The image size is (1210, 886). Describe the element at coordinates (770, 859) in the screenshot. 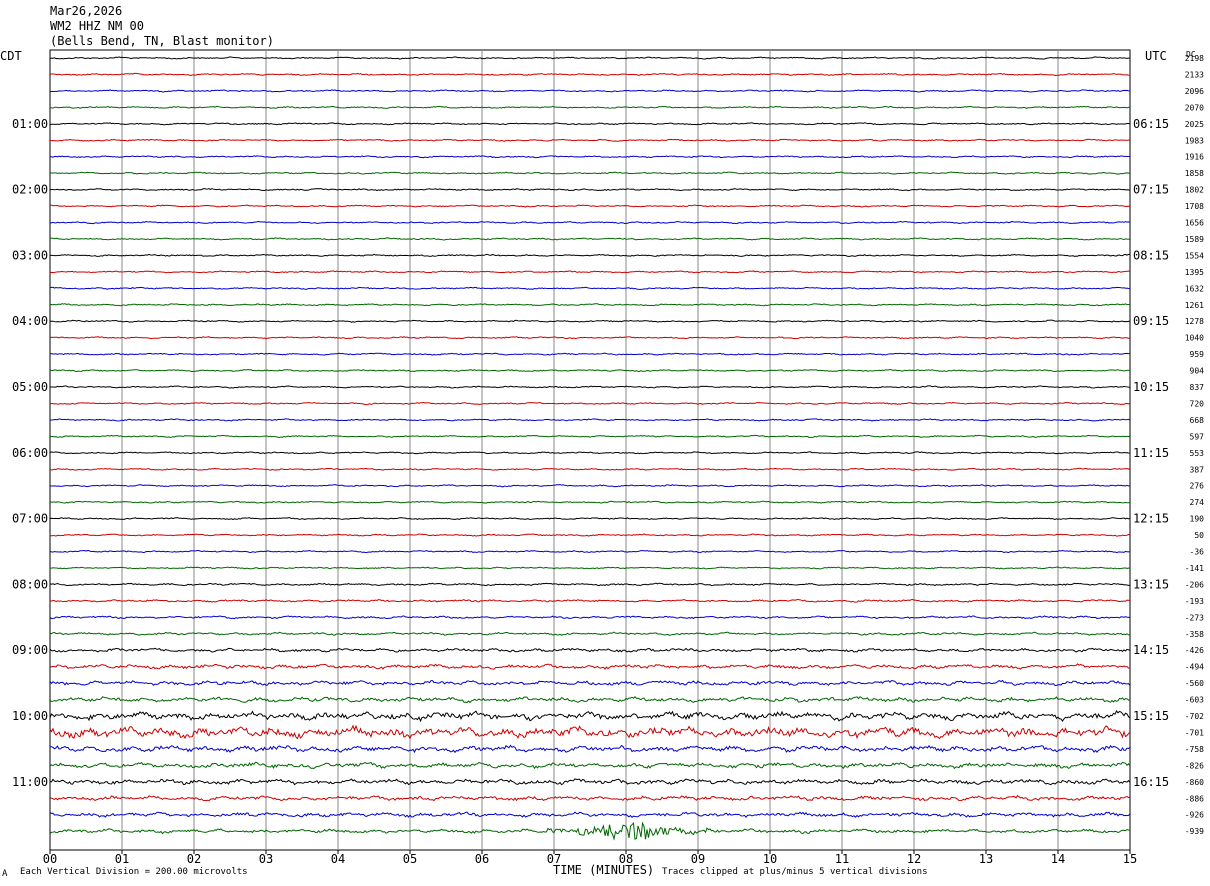

I see `x-tick-label: 10` at that location.